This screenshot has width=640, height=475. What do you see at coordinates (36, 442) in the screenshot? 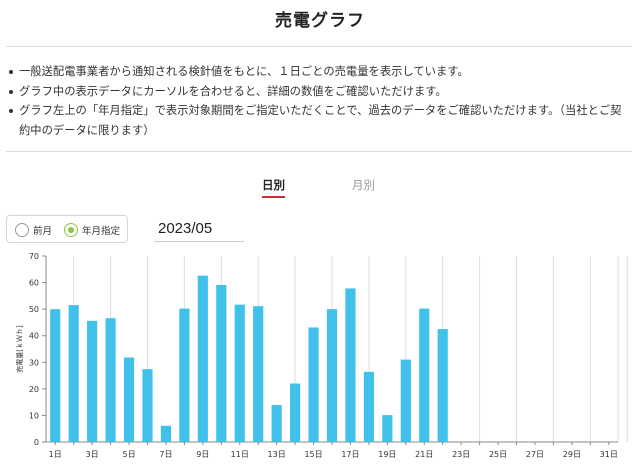
I see `y-tick-label: 0` at bounding box center [36, 442].